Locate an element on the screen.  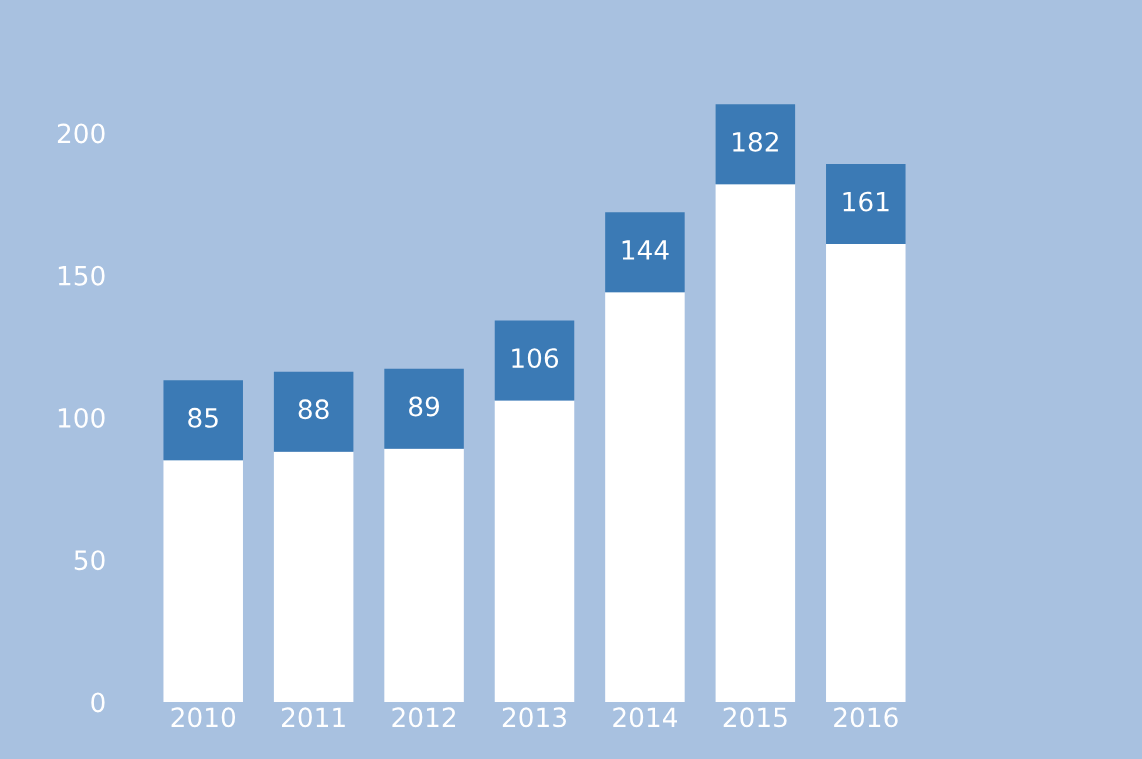
data-label: 106 is located at coordinates (535, 358).